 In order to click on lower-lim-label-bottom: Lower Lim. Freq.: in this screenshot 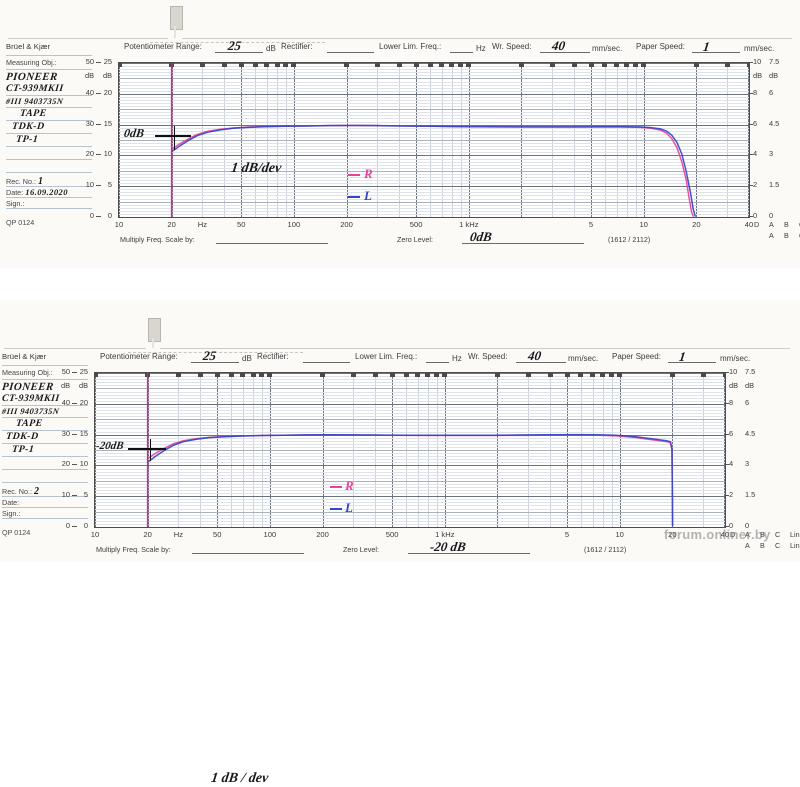, I will do `click(386, 356)`.